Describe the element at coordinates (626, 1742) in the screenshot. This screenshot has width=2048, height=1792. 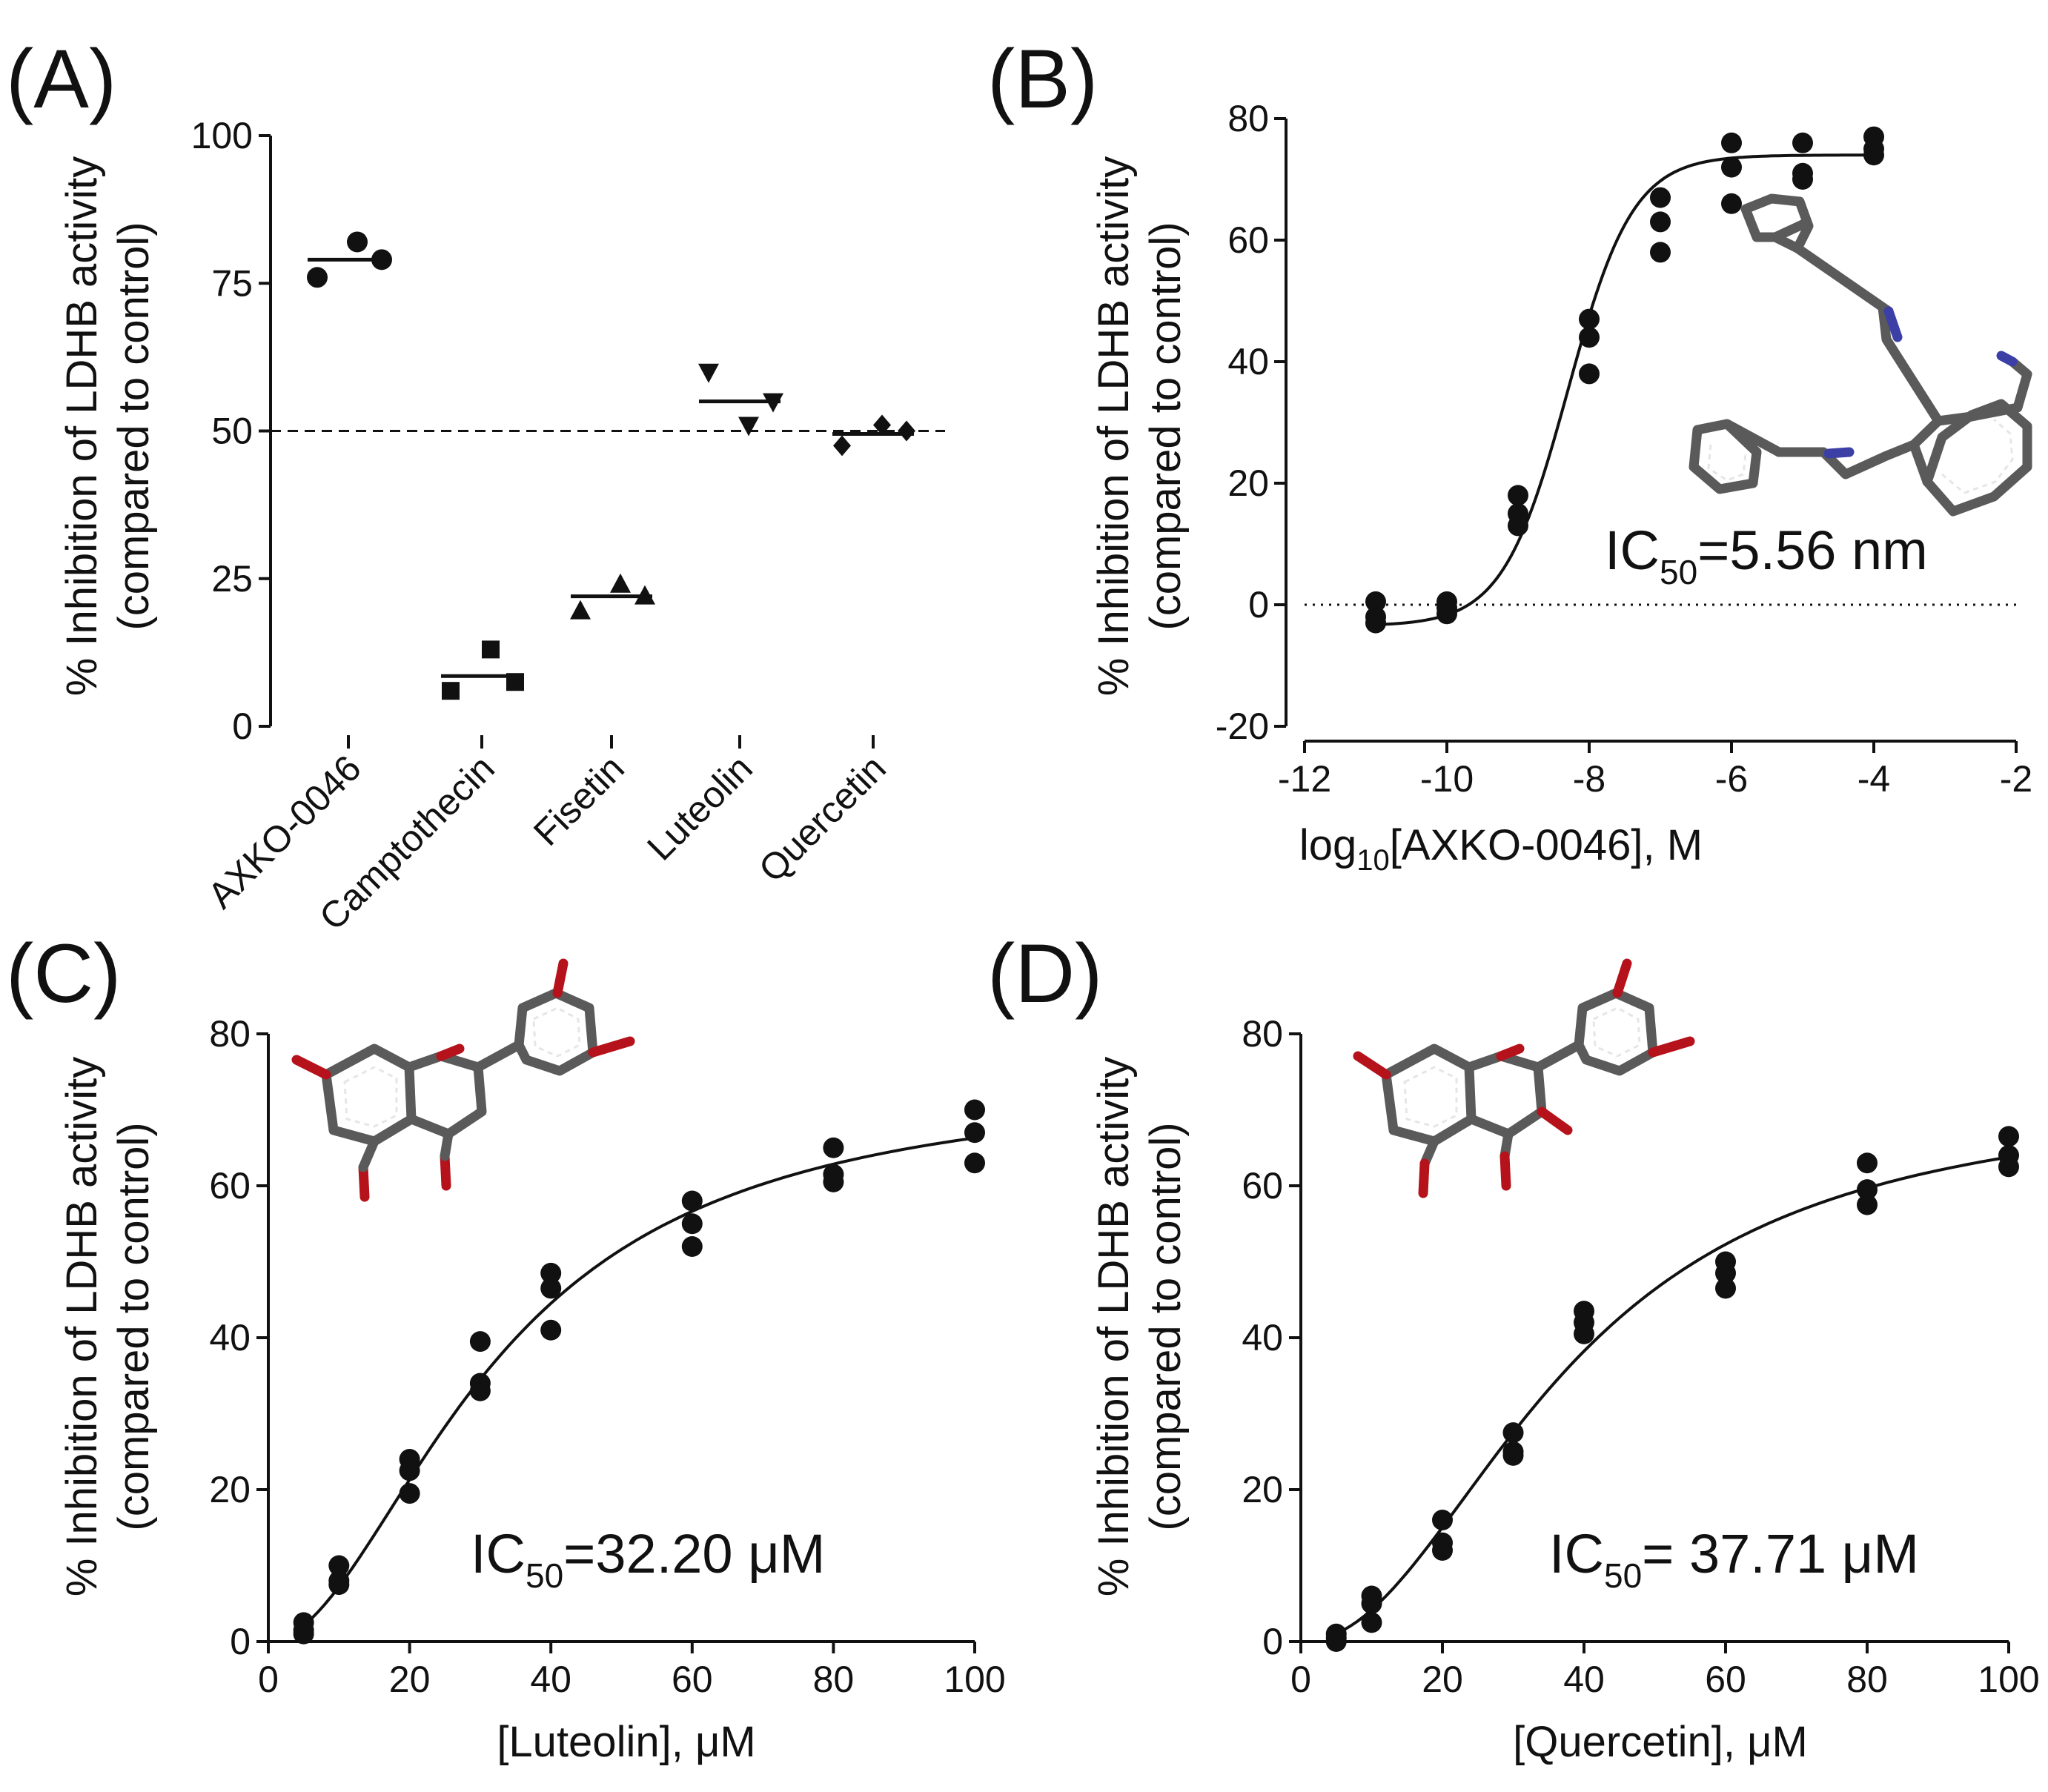
I see `x-axis-title: [Luteolin], μM` at that location.